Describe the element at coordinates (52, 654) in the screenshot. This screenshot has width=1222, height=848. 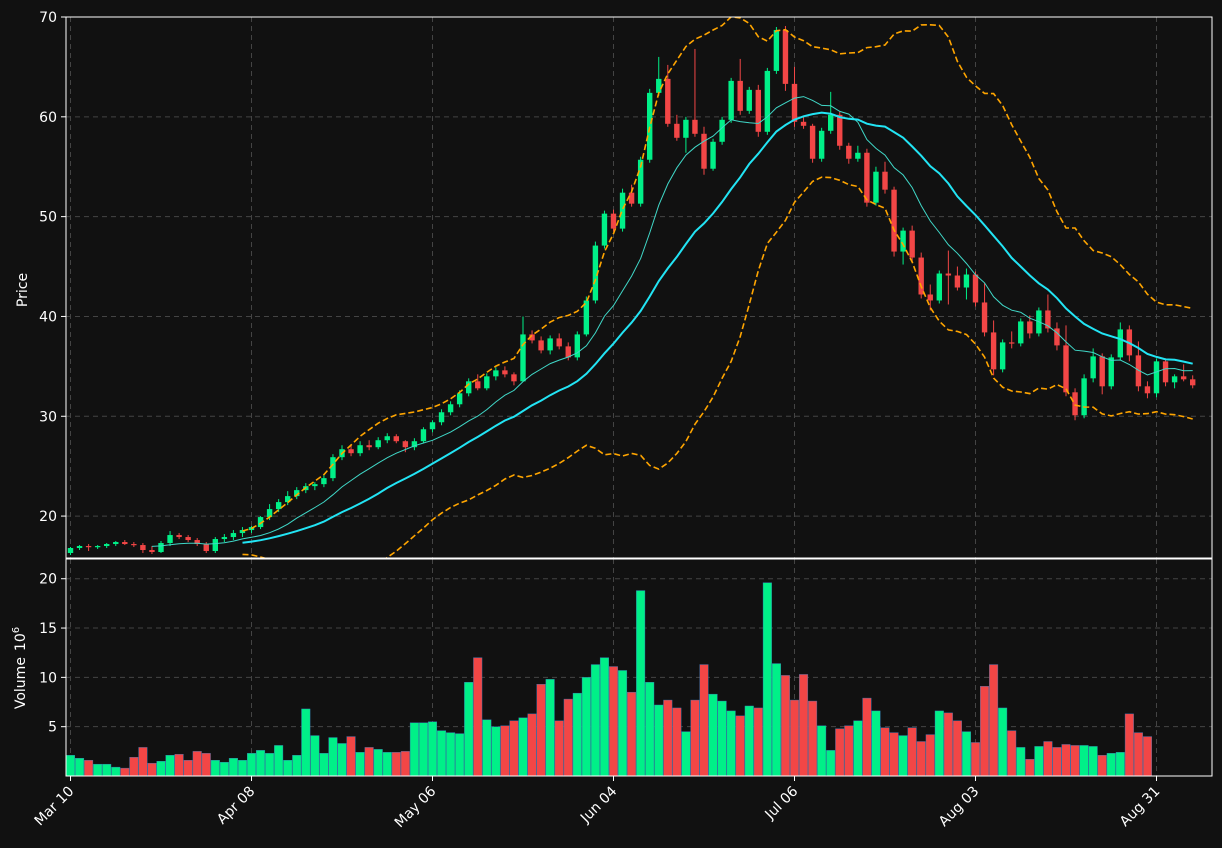
I see `volume-y-ticks: 5 10 15 20` at that location.